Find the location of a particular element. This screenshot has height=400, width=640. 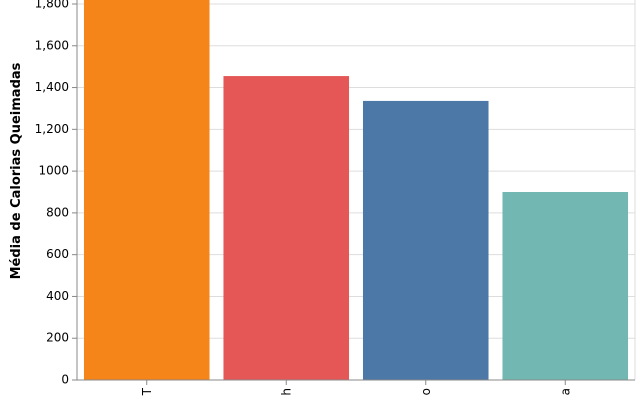

y-tick-label: 200 is located at coordinates (57, 338).